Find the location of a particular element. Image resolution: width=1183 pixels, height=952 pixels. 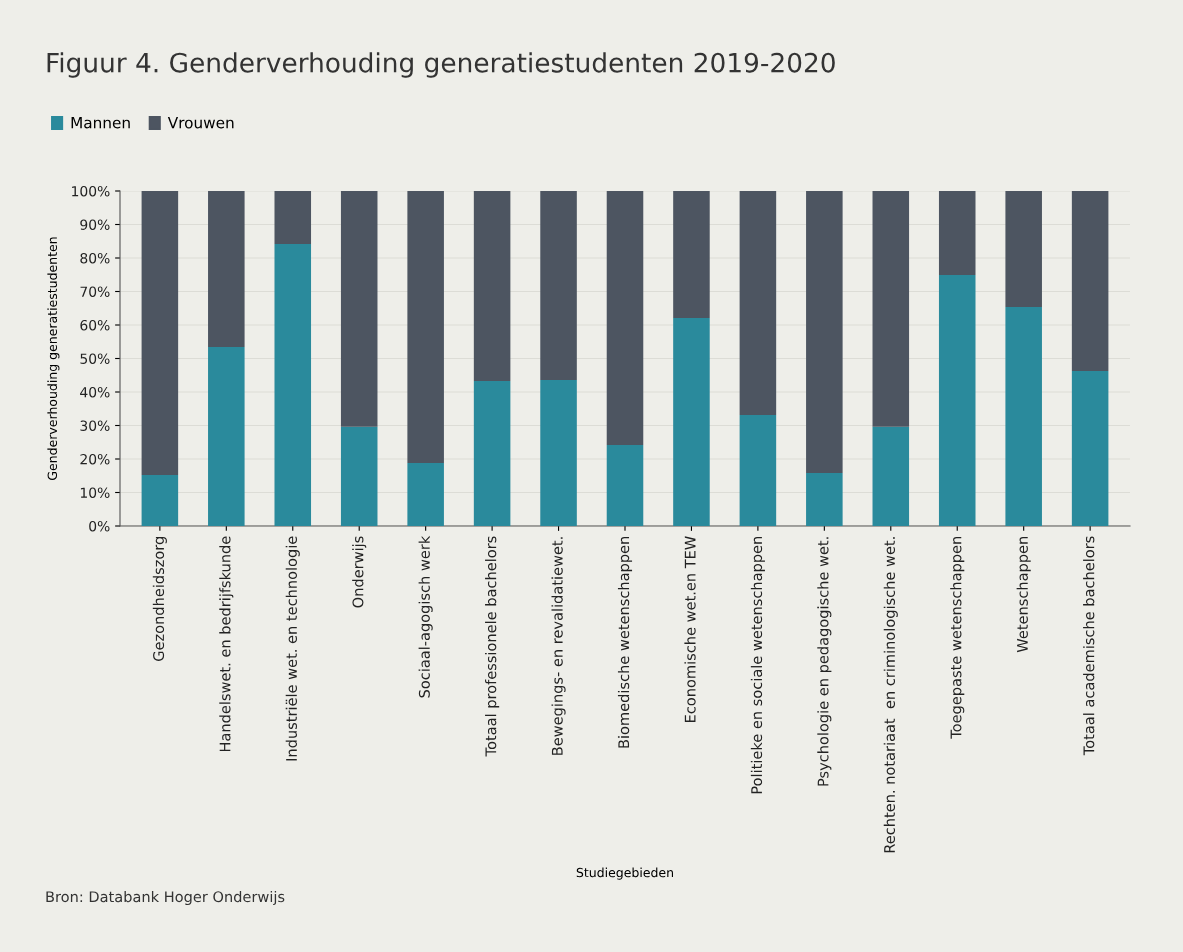

y-tick-label: 0% is located at coordinates (99, 526).